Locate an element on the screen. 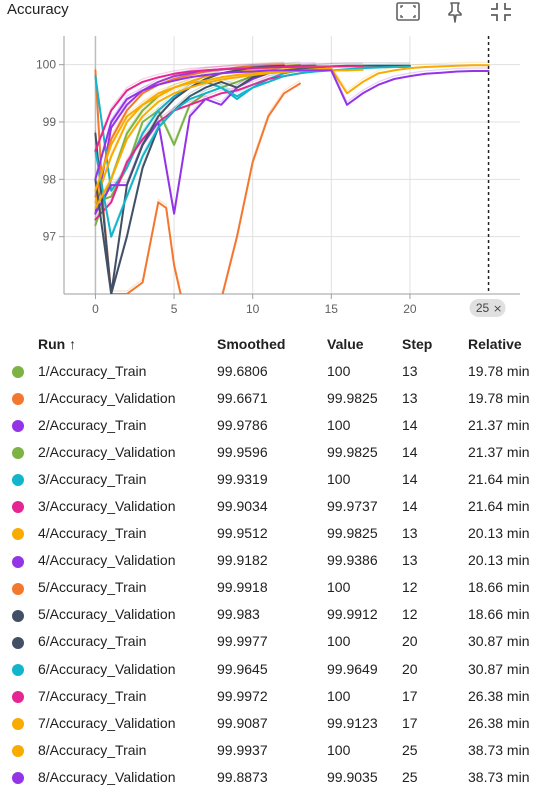 The image size is (540, 794). table-row: 7/Accuracy_Train 99.9972 100 17 26.38 min is located at coordinates (270, 695).